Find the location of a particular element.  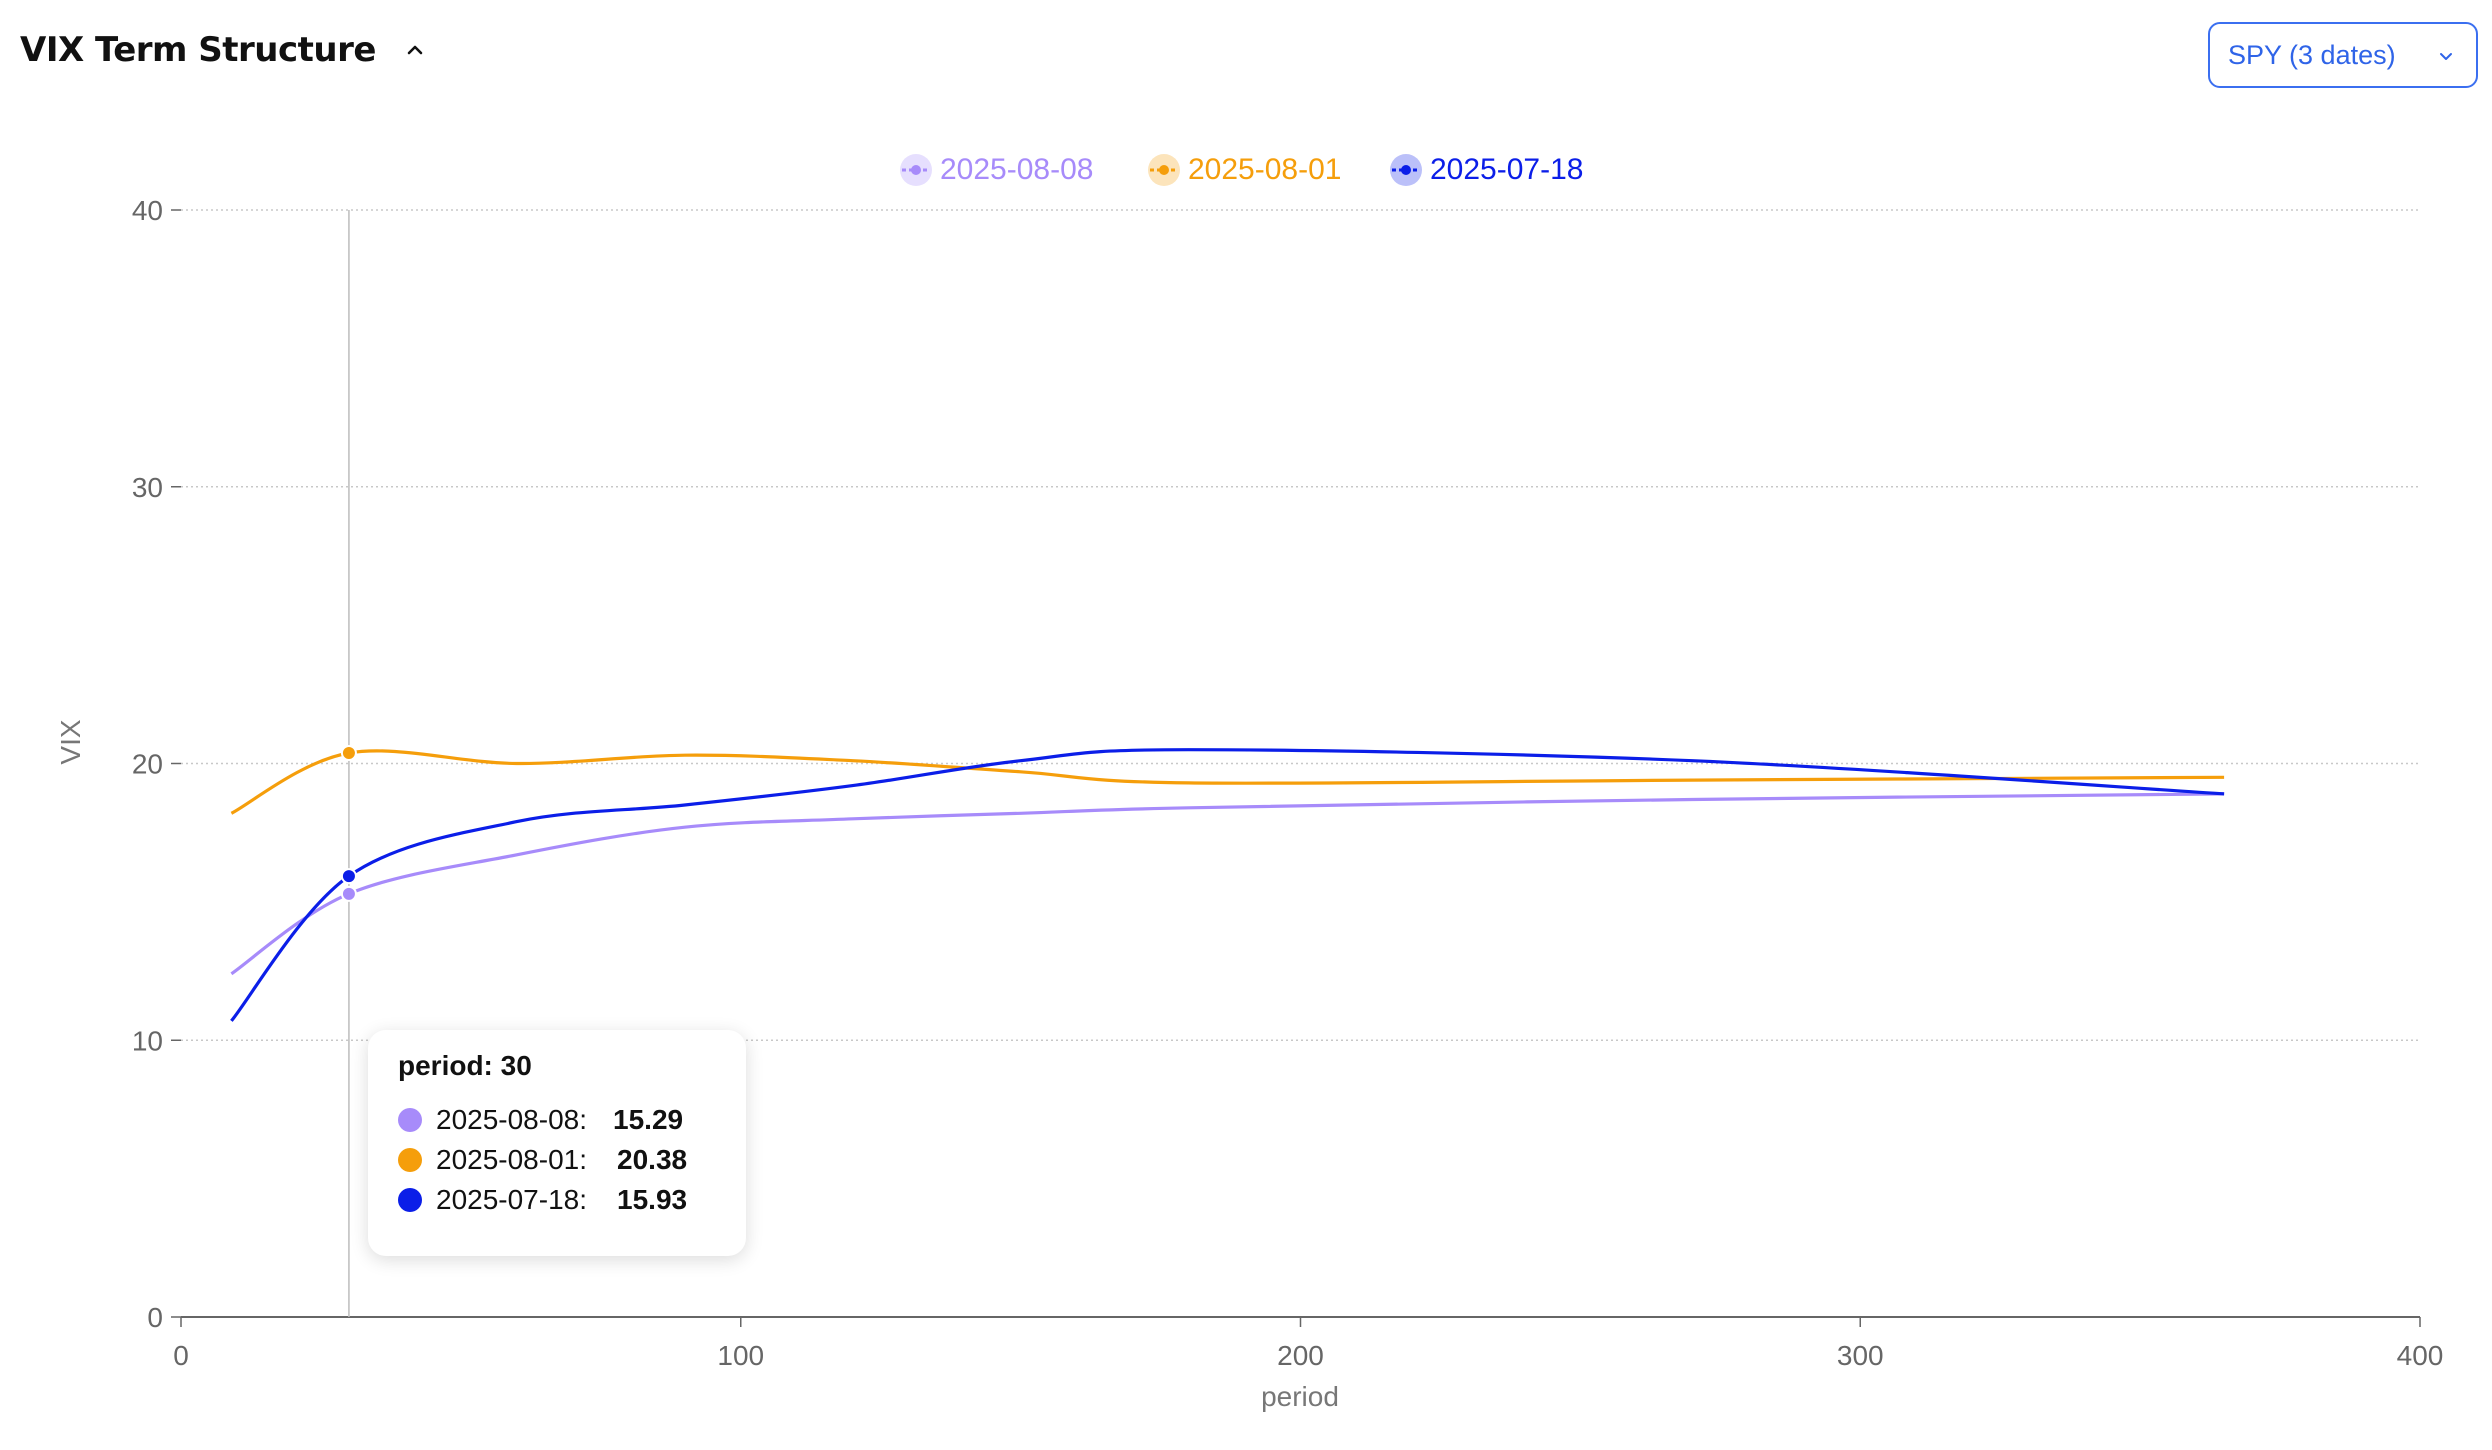

tooltip-row-value: 15.29 is located at coordinates (648, 1119).